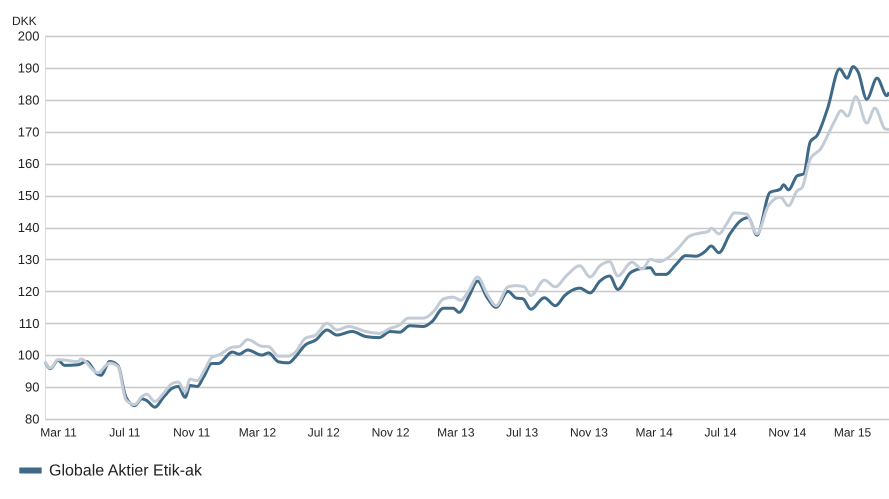 The image size is (889, 499). I want to click on x-tick-label: Mar 13, so click(456, 433).